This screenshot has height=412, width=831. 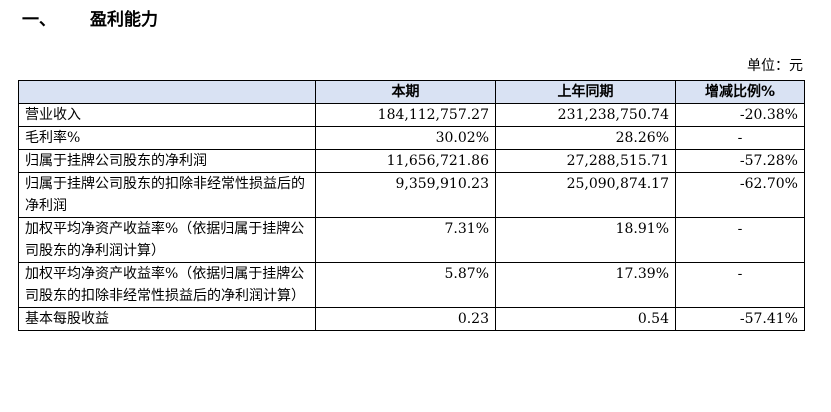 What do you see at coordinates (585, 138) in the screenshot?
I see `cell-prior: 28.26%` at bounding box center [585, 138].